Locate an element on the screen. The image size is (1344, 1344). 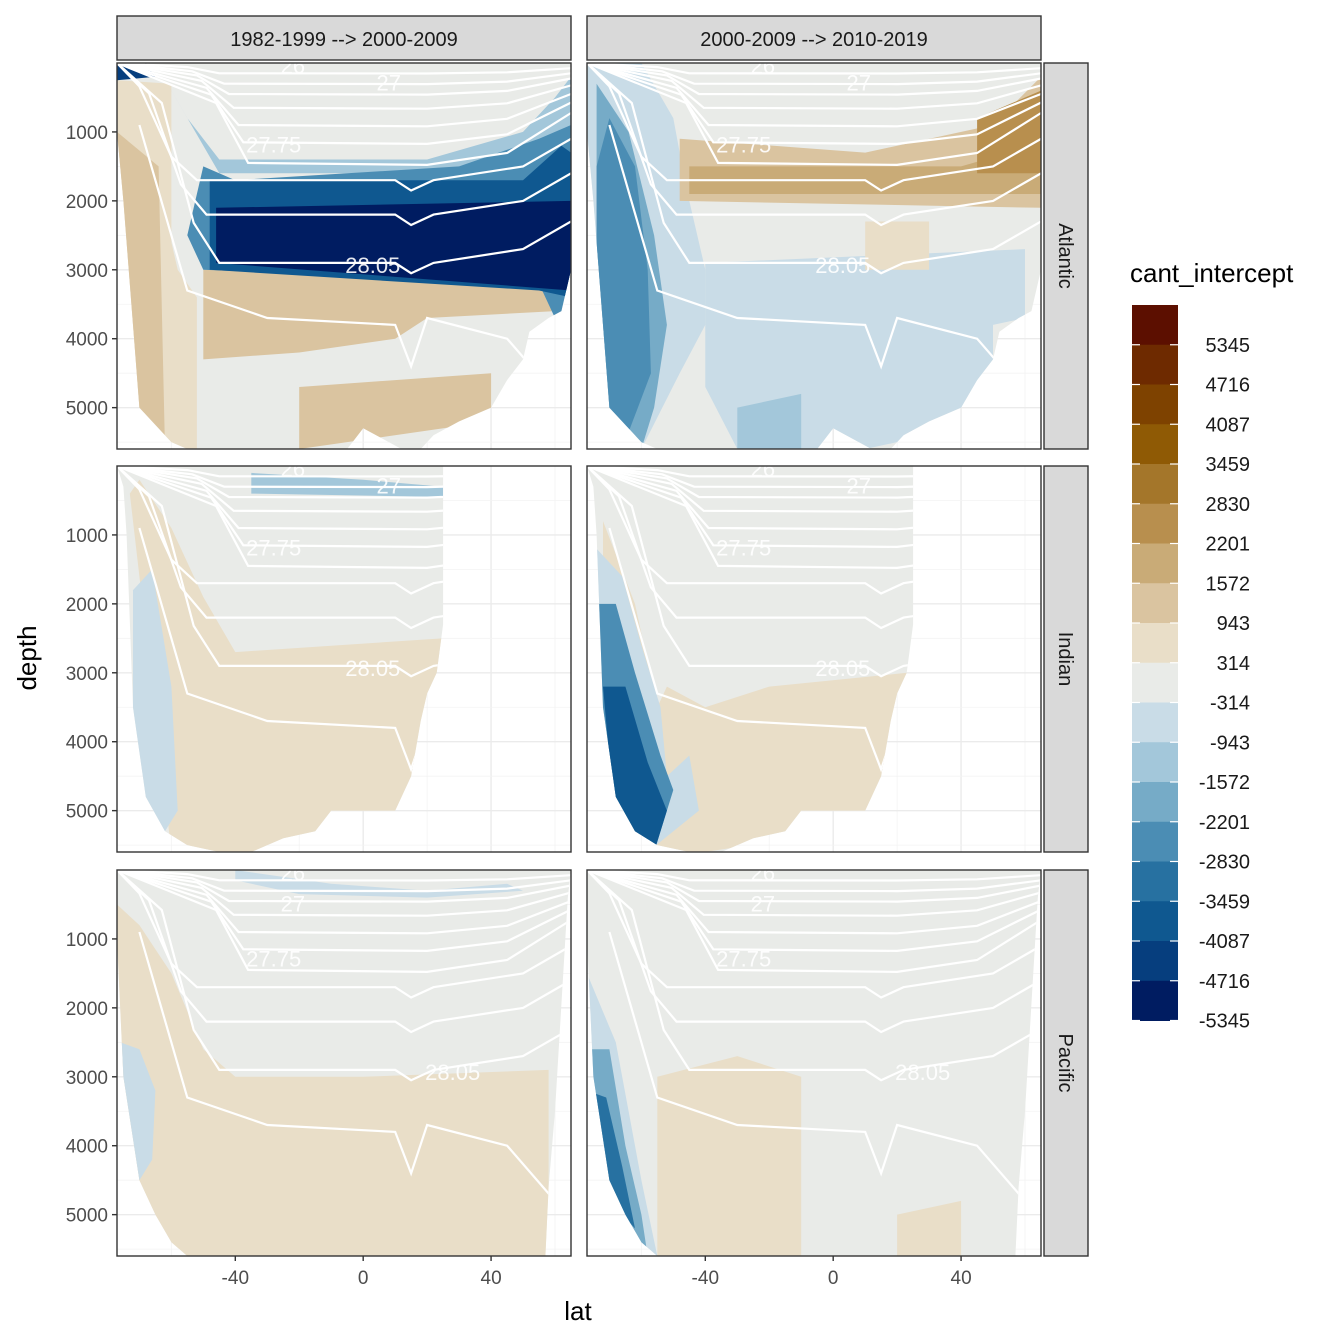
legend-label: -943 is located at coordinates (1230, 743).